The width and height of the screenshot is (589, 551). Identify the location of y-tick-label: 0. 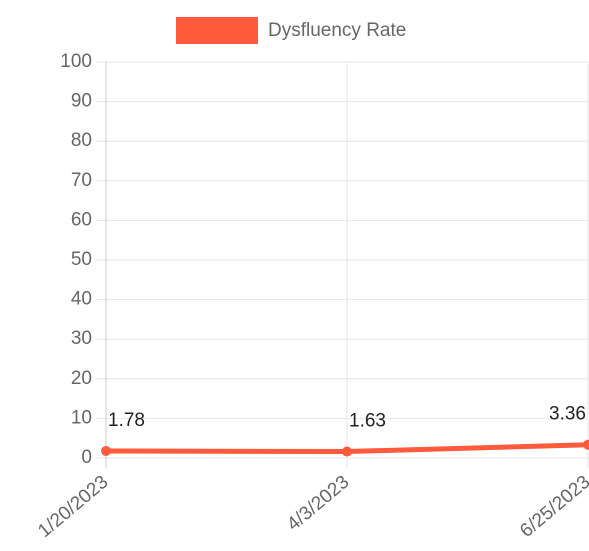
(86, 457).